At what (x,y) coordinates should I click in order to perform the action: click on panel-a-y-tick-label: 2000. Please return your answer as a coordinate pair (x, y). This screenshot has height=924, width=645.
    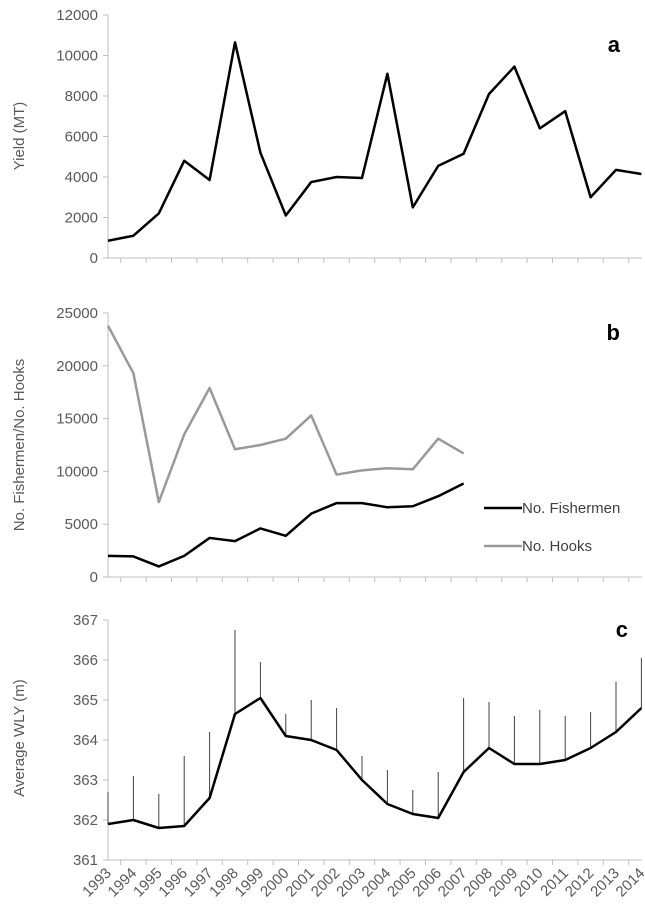
    Looking at the image, I should click on (81, 218).